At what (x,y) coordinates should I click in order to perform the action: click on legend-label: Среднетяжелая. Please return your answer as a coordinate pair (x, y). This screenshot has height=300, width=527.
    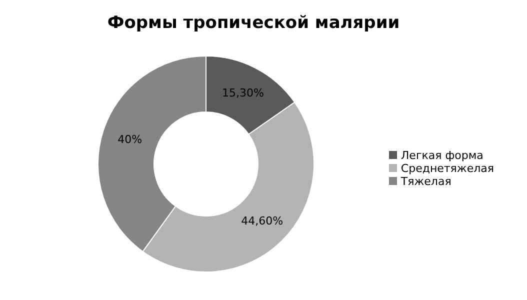
    Looking at the image, I should click on (447, 168).